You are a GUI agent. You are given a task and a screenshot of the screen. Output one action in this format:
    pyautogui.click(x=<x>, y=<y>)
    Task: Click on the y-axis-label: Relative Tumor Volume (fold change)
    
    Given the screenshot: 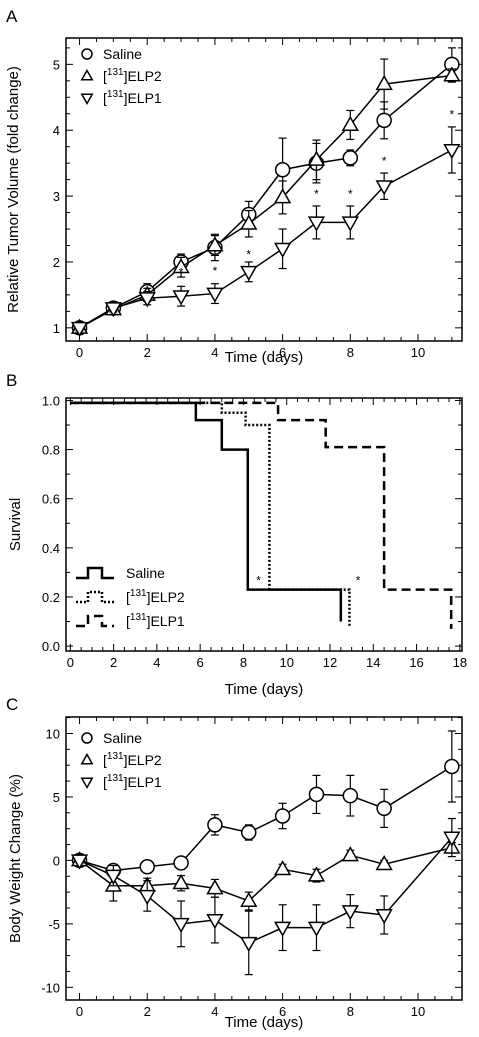 What is the action you would take?
    pyautogui.click(x=13, y=189)
    